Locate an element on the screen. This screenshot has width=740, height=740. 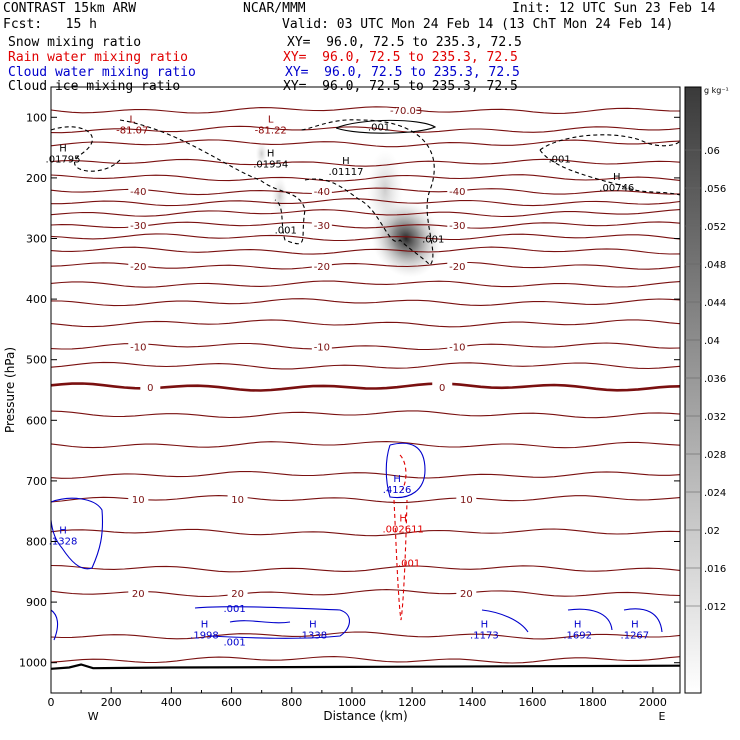
colorbar-label: .044 is located at coordinates (715, 303).